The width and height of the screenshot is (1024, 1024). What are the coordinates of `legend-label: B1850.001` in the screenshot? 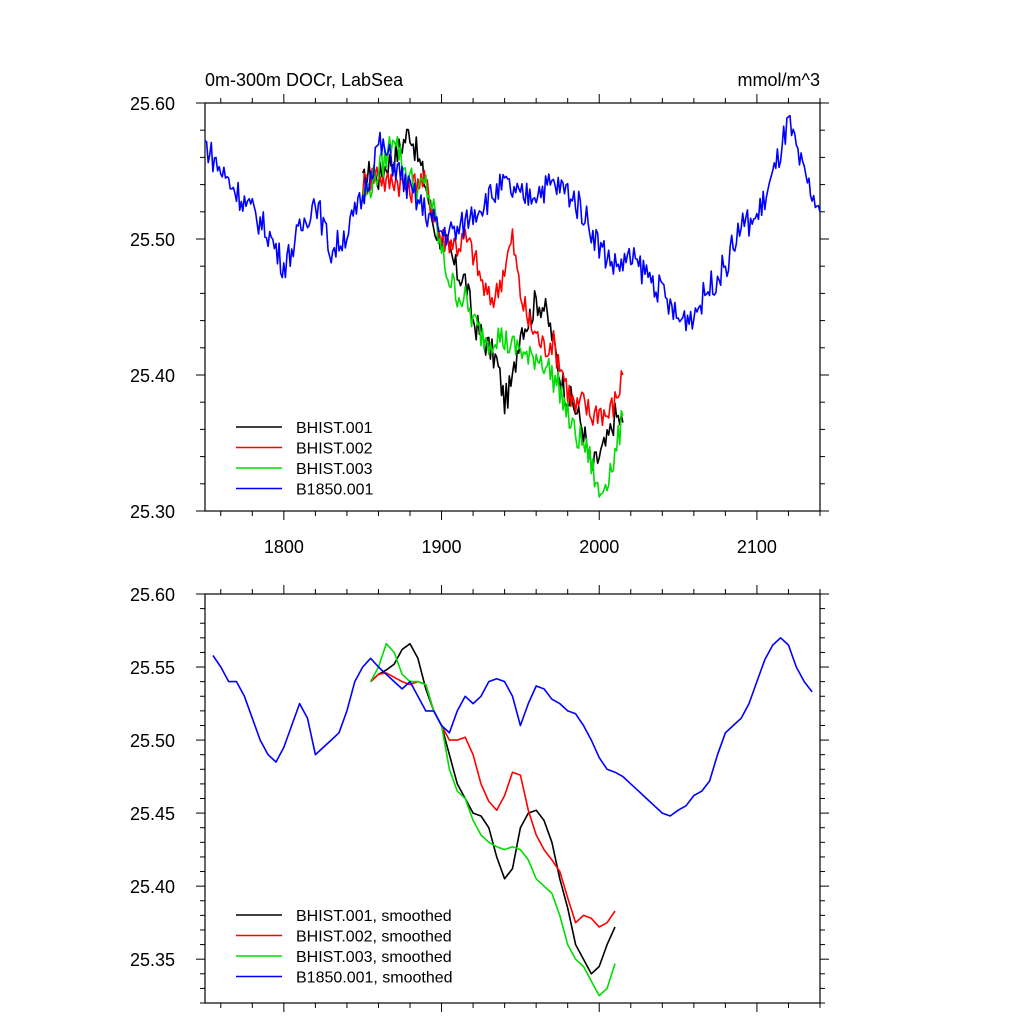 It's located at (335, 490).